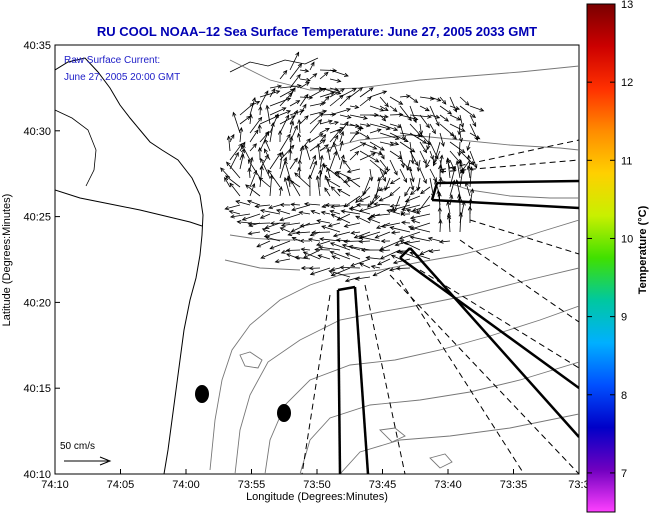 The width and height of the screenshot is (651, 520). What do you see at coordinates (624, 318) in the screenshot?
I see `colorbar-tick-label: 9` at bounding box center [624, 318].